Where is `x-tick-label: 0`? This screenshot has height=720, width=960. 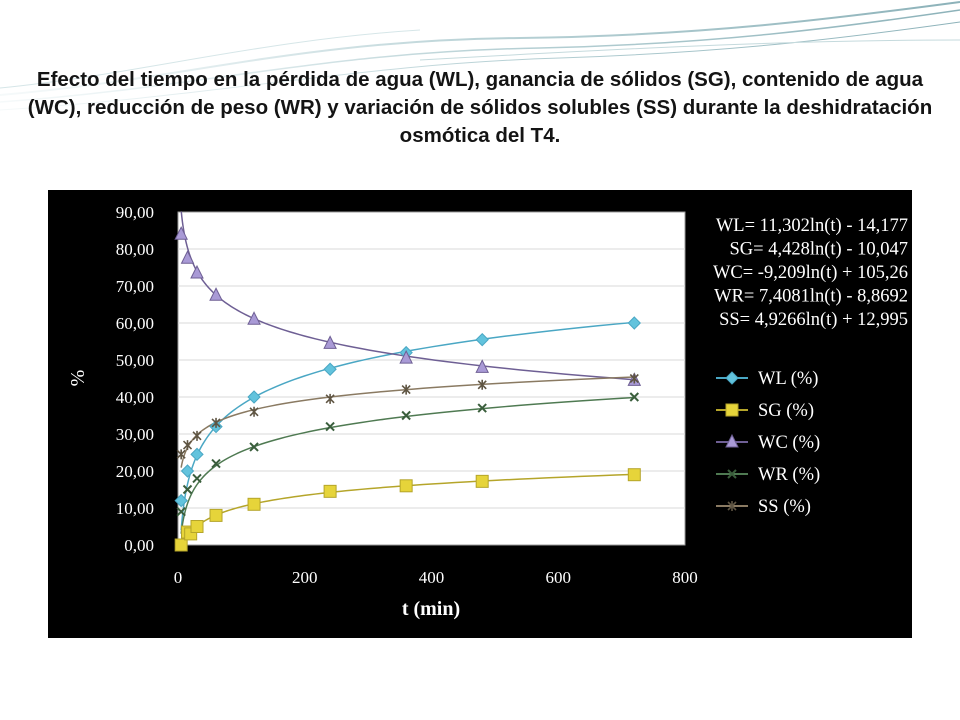 x-tick-label: 0 is located at coordinates (178, 577).